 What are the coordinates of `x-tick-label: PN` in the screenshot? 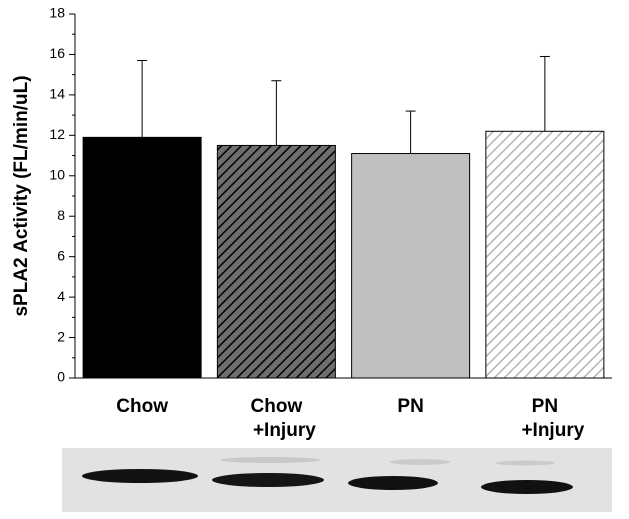 It's located at (410, 406).